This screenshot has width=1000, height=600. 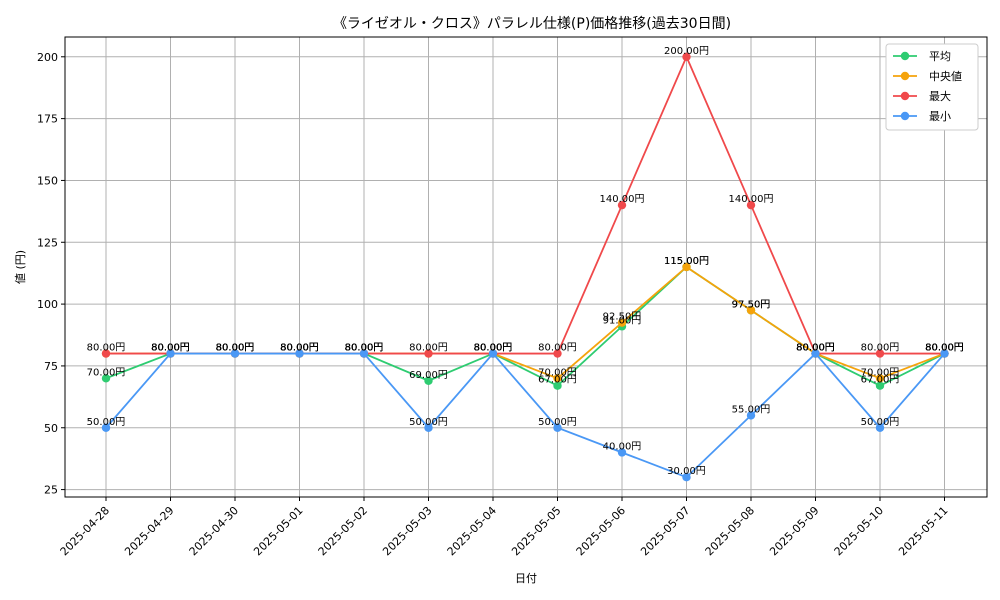 I want to click on x-tick-label: 2025-05-06, so click(x=601, y=531).